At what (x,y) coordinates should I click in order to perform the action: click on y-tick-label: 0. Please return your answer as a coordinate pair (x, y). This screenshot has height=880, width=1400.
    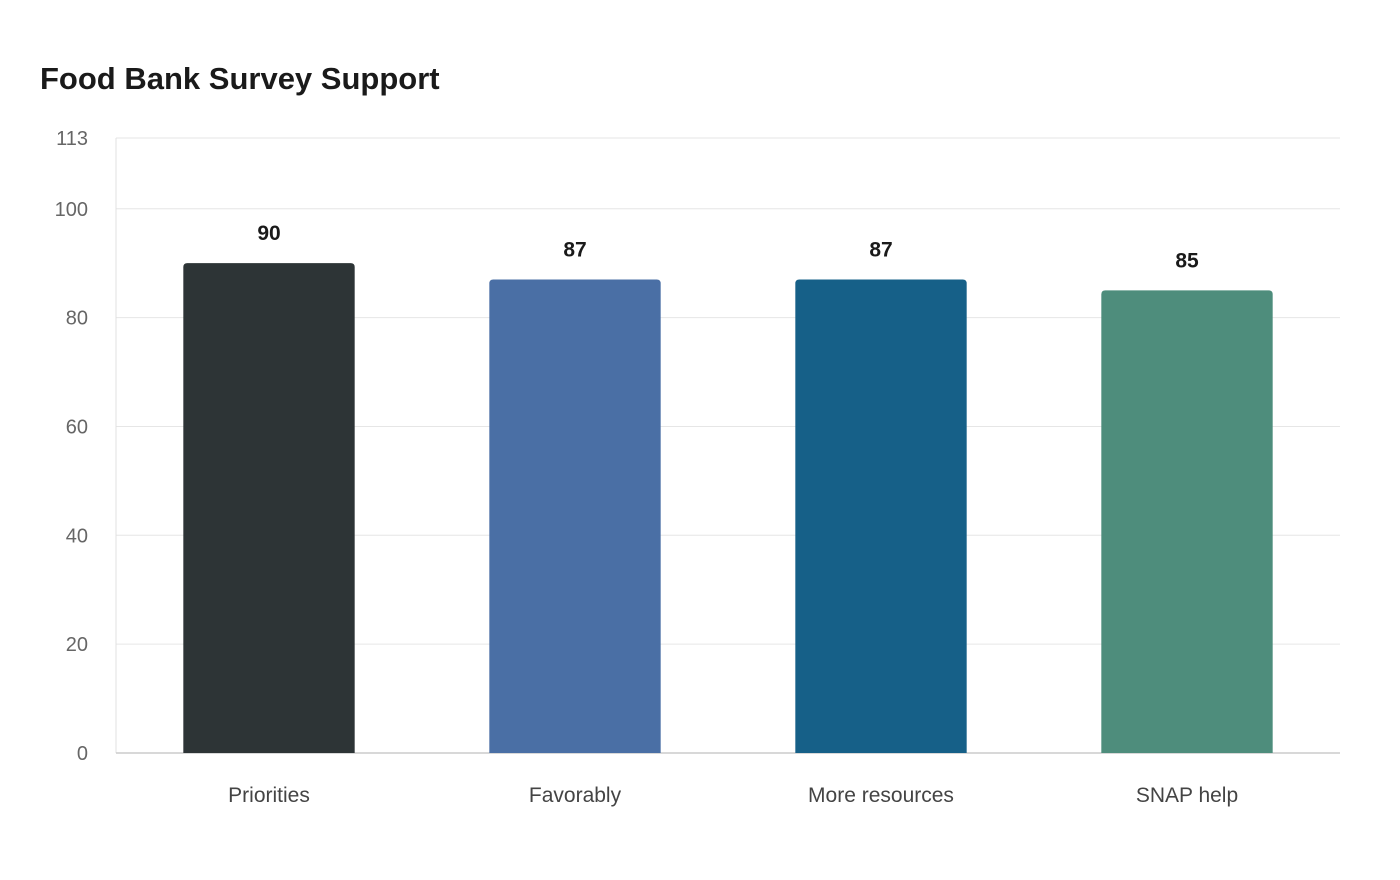
    Looking at the image, I should click on (82, 754).